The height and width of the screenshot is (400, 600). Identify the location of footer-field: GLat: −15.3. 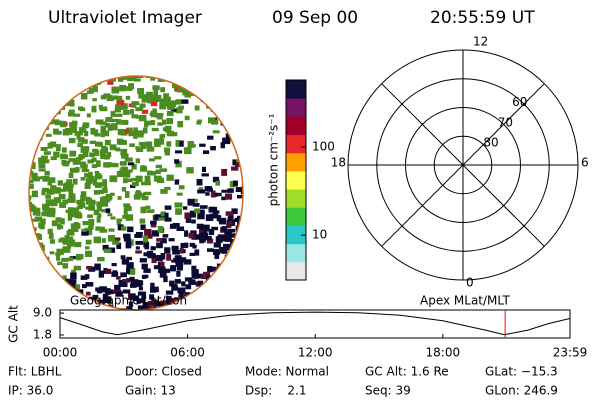
(521, 372).